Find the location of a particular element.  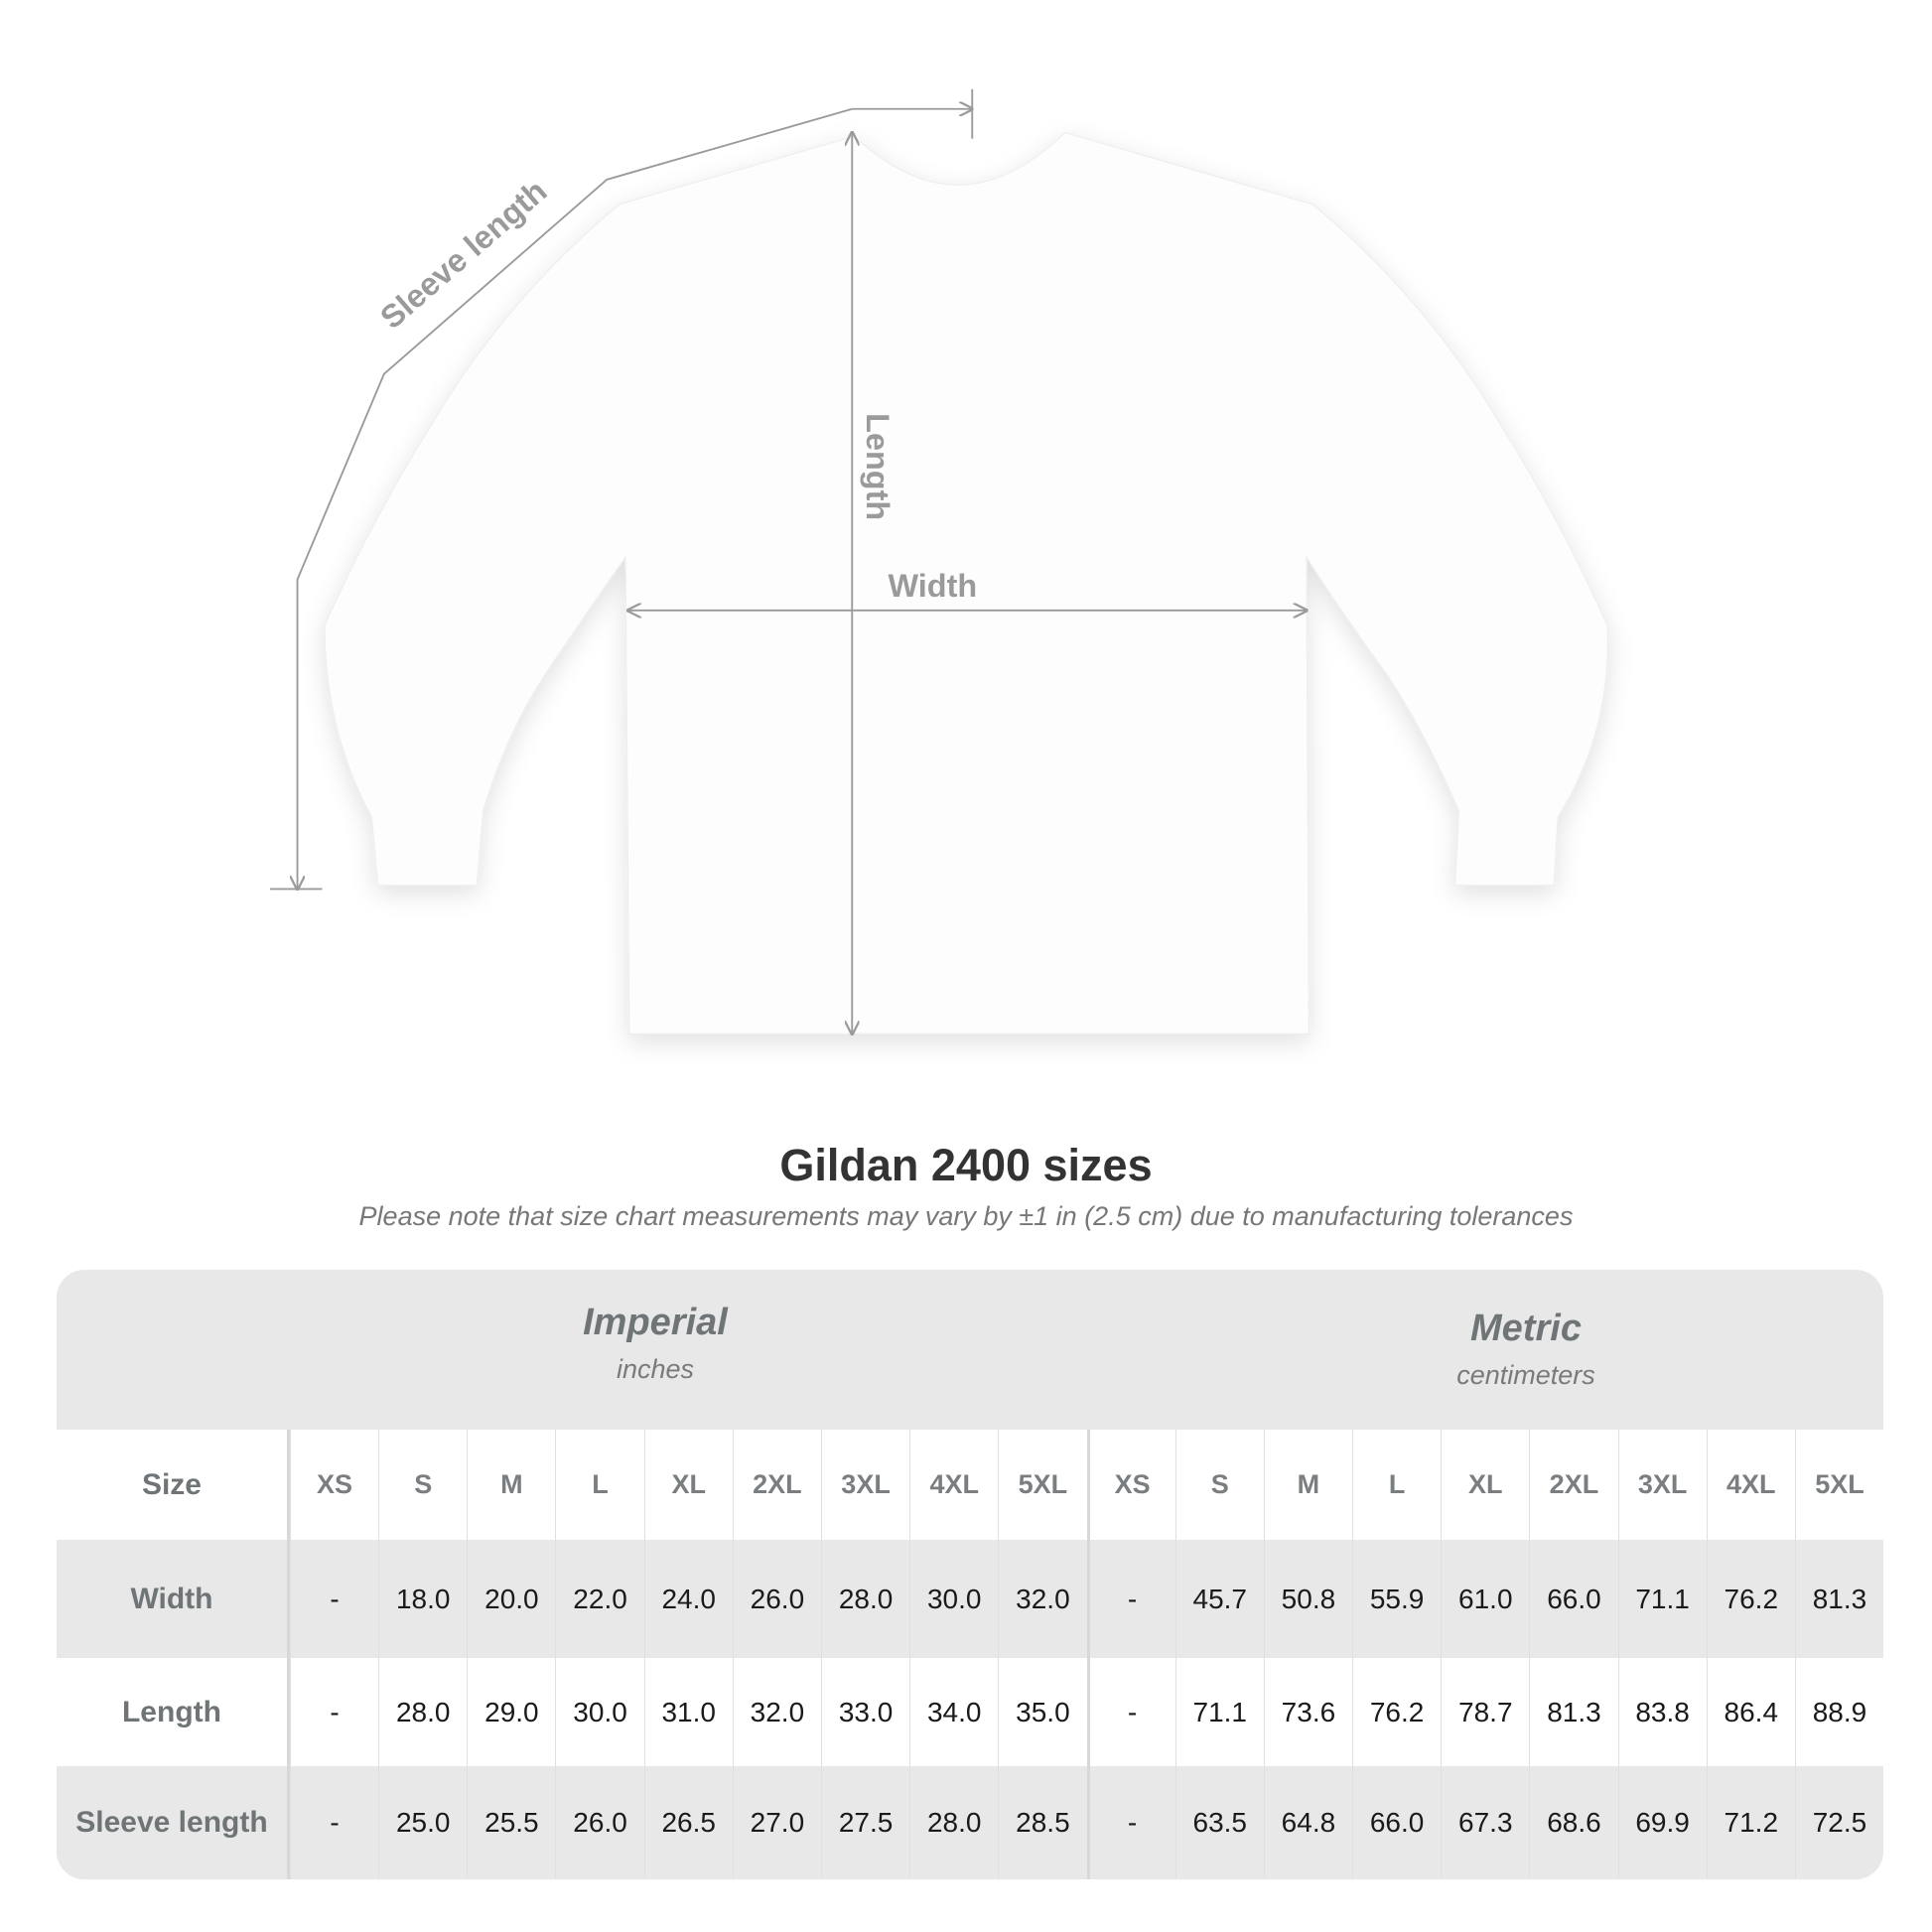

table-cell: 22.0 is located at coordinates (599, 1599).